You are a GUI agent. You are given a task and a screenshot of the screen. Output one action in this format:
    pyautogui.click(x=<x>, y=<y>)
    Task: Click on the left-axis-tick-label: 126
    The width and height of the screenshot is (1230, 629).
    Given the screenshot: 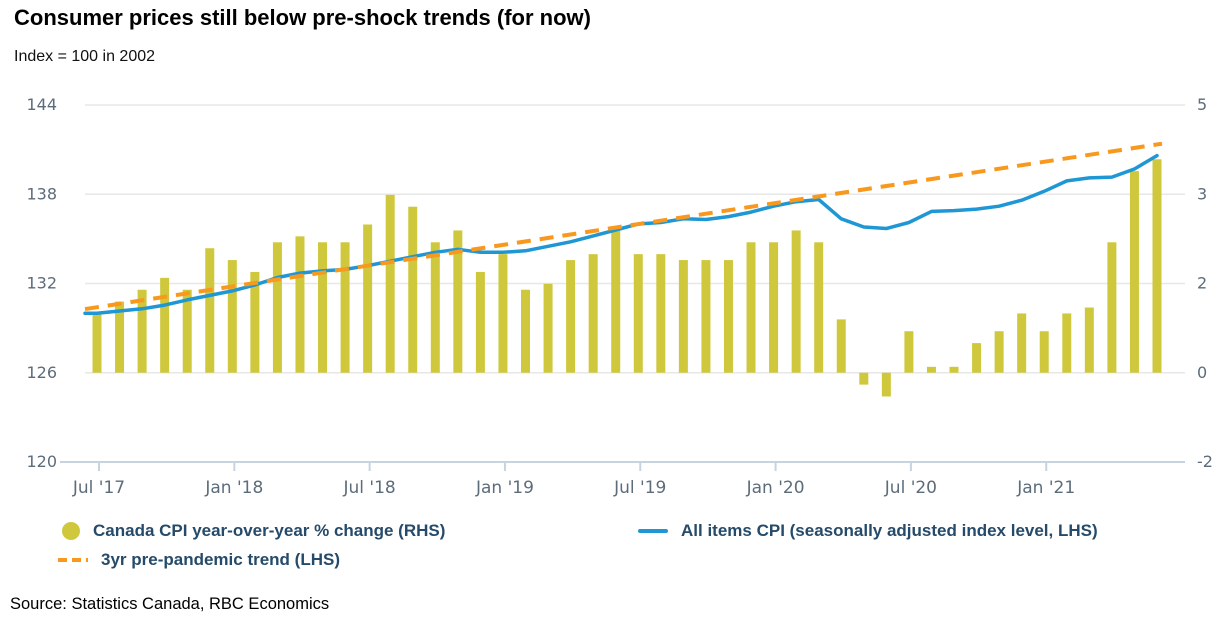 What is the action you would take?
    pyautogui.click(x=41, y=372)
    